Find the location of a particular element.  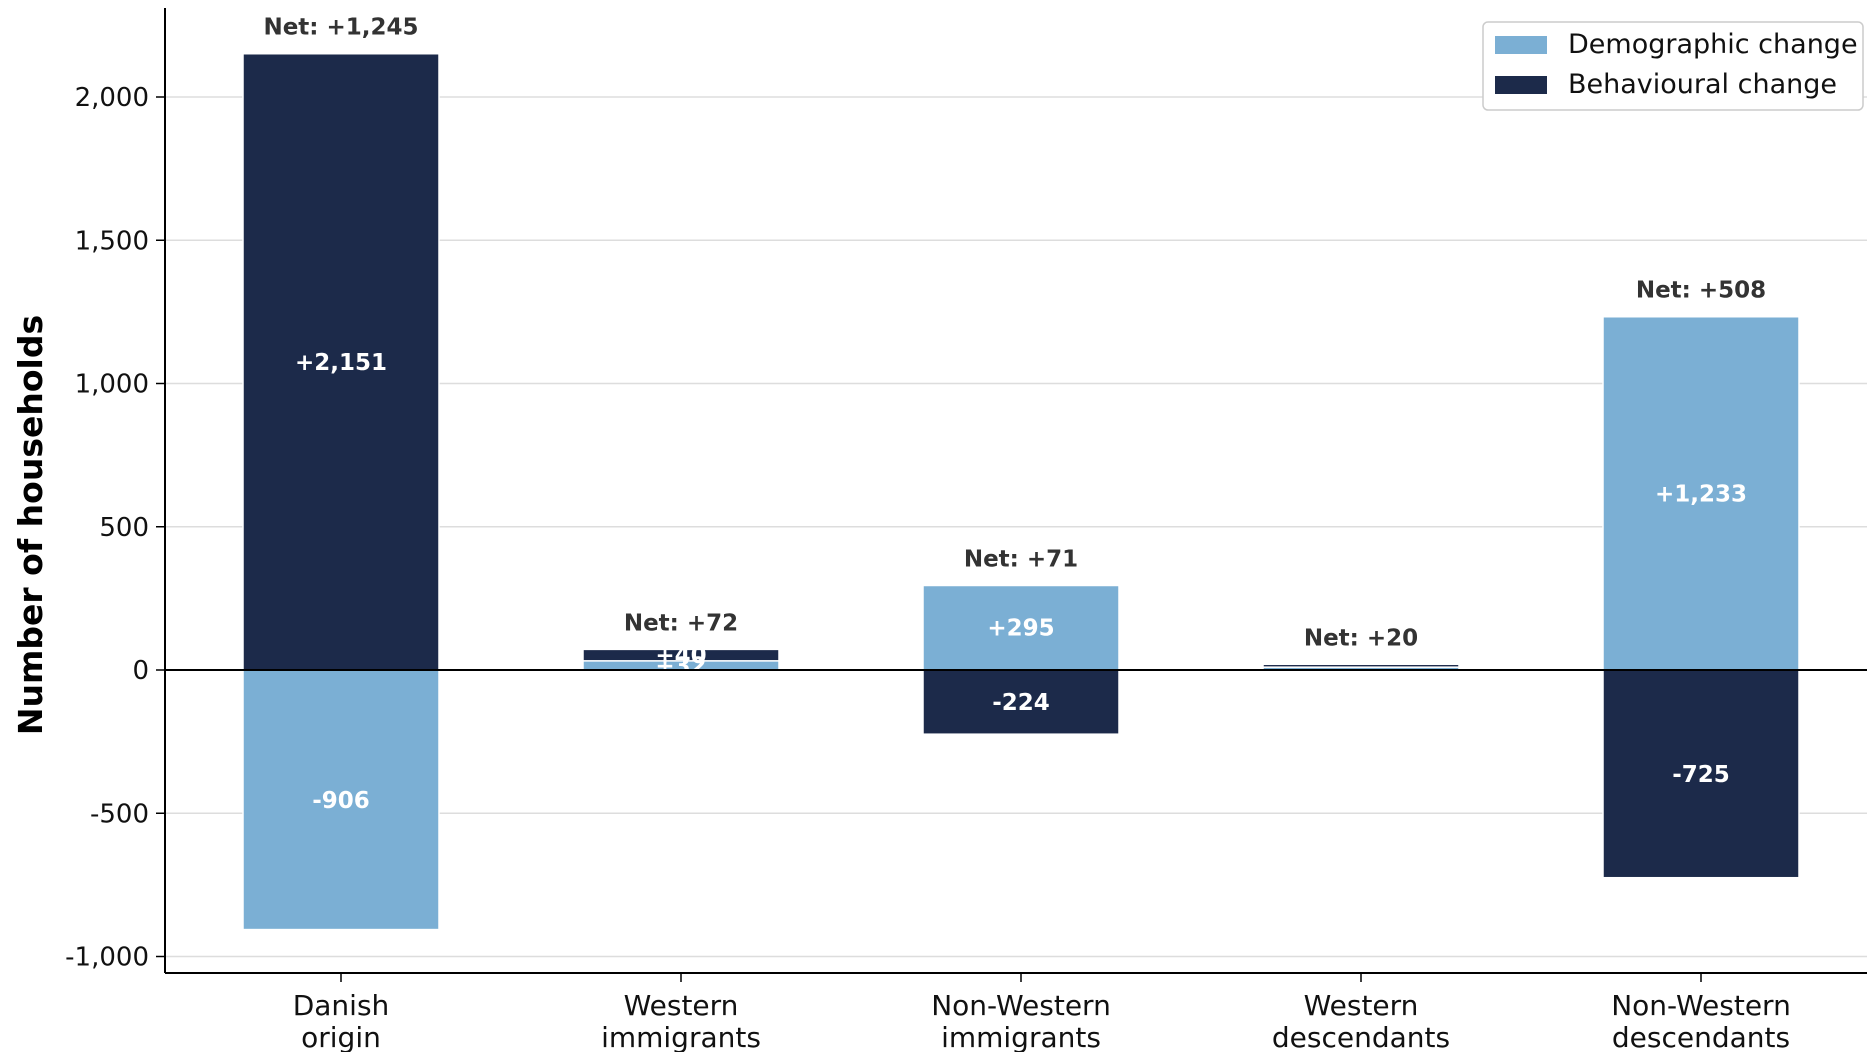

legend-box is located at coordinates (1673, 66).